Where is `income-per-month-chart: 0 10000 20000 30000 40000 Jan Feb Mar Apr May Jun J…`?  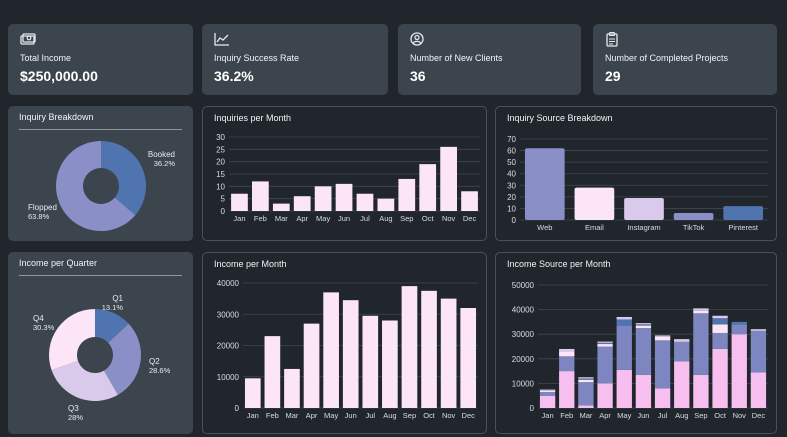 income-per-month-chart: 0 10000 20000 30000 40000 Jan Feb Mar Apr May Jun J… is located at coordinates (347, 349).